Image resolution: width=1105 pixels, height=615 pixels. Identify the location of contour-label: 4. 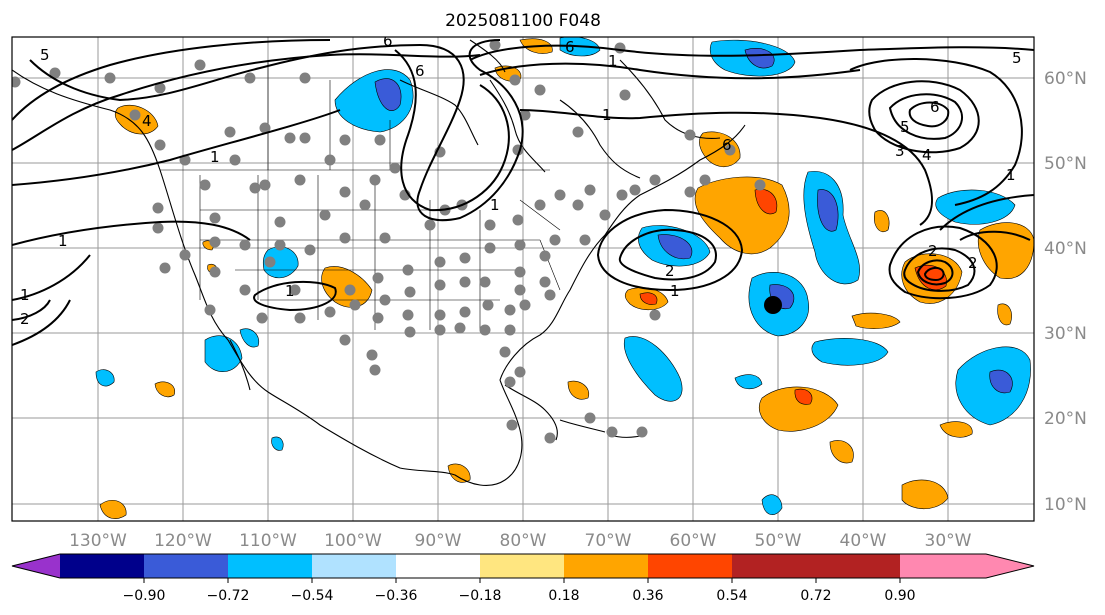
(147, 121).